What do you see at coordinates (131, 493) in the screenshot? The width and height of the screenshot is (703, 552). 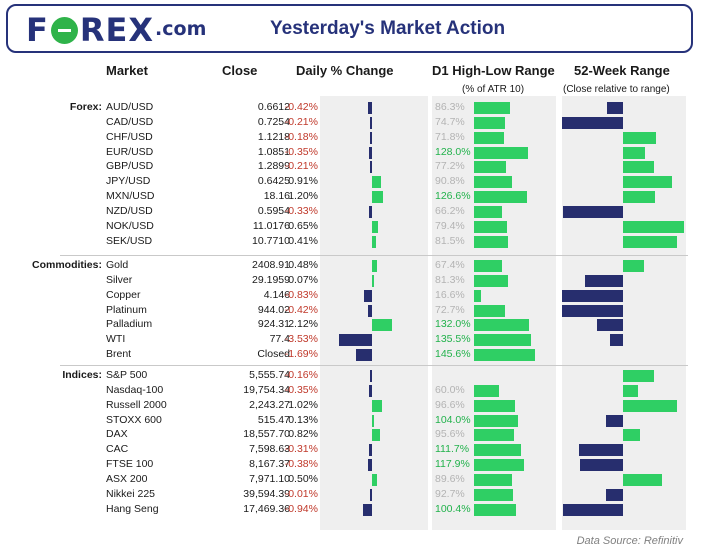 I see `market-name: Nikkei 225` at bounding box center [131, 493].